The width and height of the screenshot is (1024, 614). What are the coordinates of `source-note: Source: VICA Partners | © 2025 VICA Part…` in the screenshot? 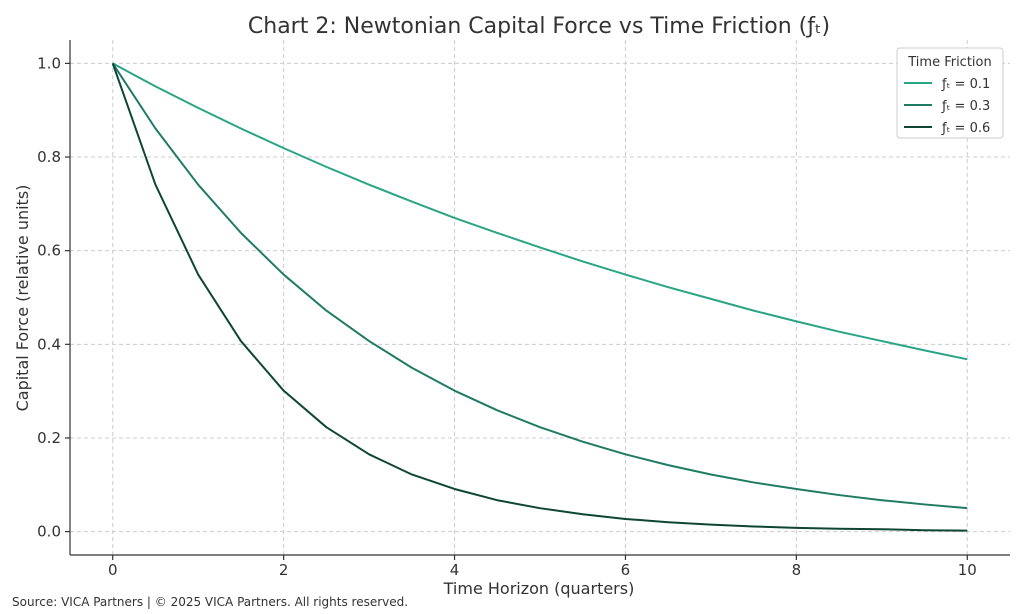 It's located at (210, 602).